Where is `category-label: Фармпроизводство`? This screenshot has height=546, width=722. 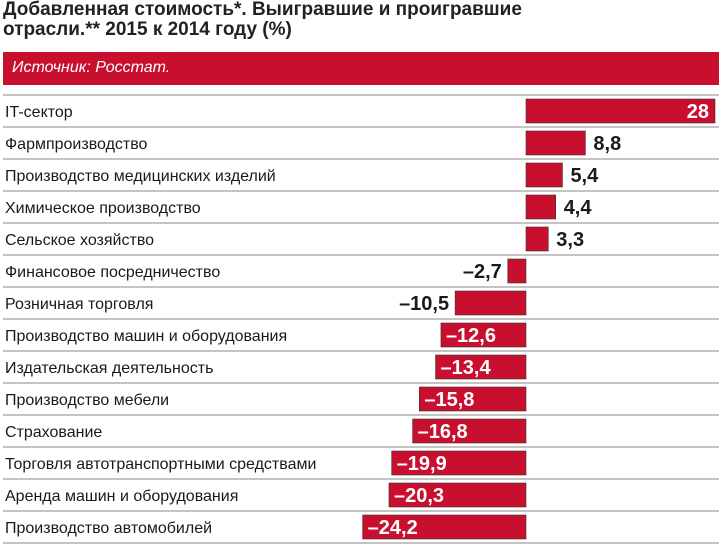 category-label: Фармпроизводство is located at coordinates (76, 144).